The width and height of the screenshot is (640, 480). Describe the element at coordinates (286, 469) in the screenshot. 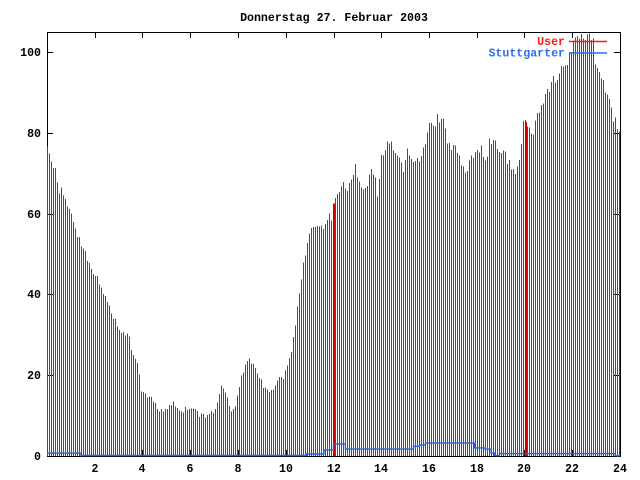

I see `svg-text: 10` at that location.